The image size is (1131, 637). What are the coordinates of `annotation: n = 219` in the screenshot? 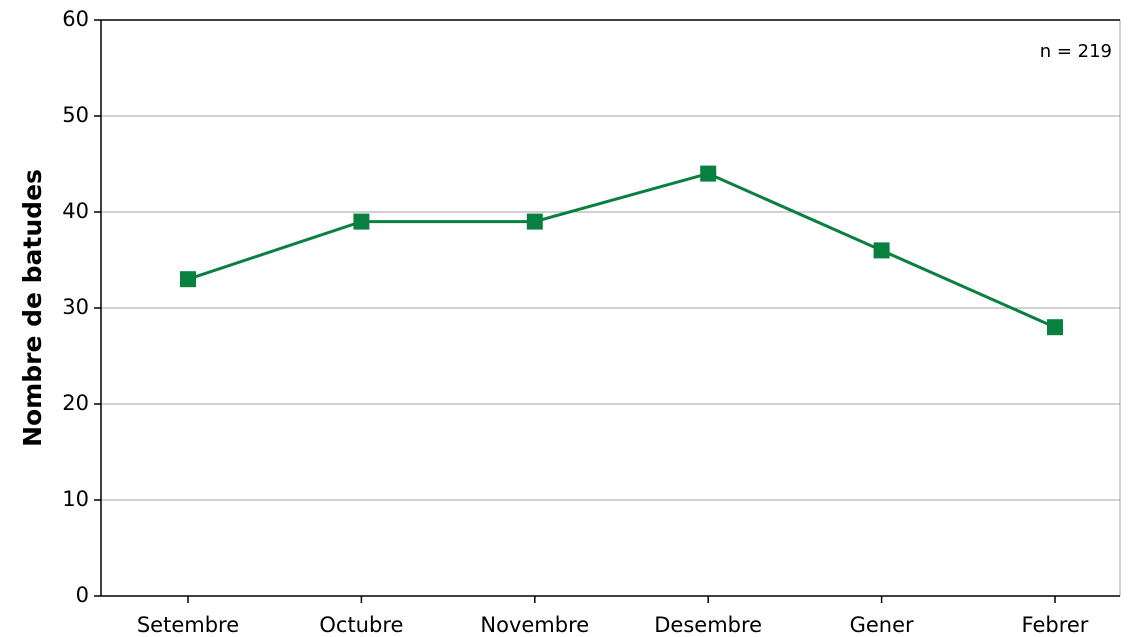 It's located at (1076, 51).